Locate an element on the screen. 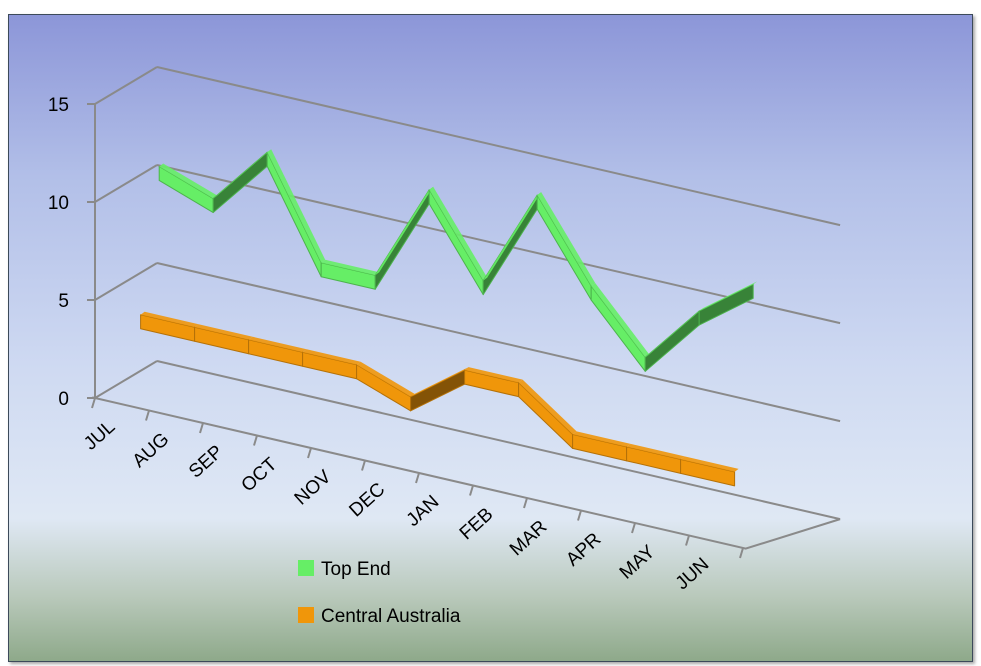  y-tick-label: 10 is located at coordinates (58, 203).